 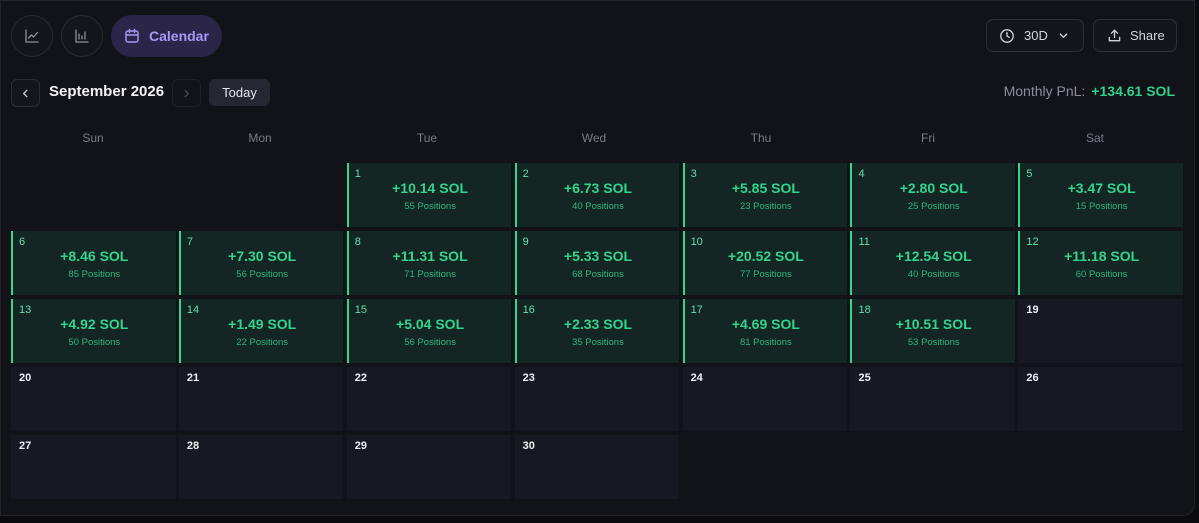 What do you see at coordinates (429, 399) in the screenshot?
I see `calendar-day-cell: 22` at bounding box center [429, 399].